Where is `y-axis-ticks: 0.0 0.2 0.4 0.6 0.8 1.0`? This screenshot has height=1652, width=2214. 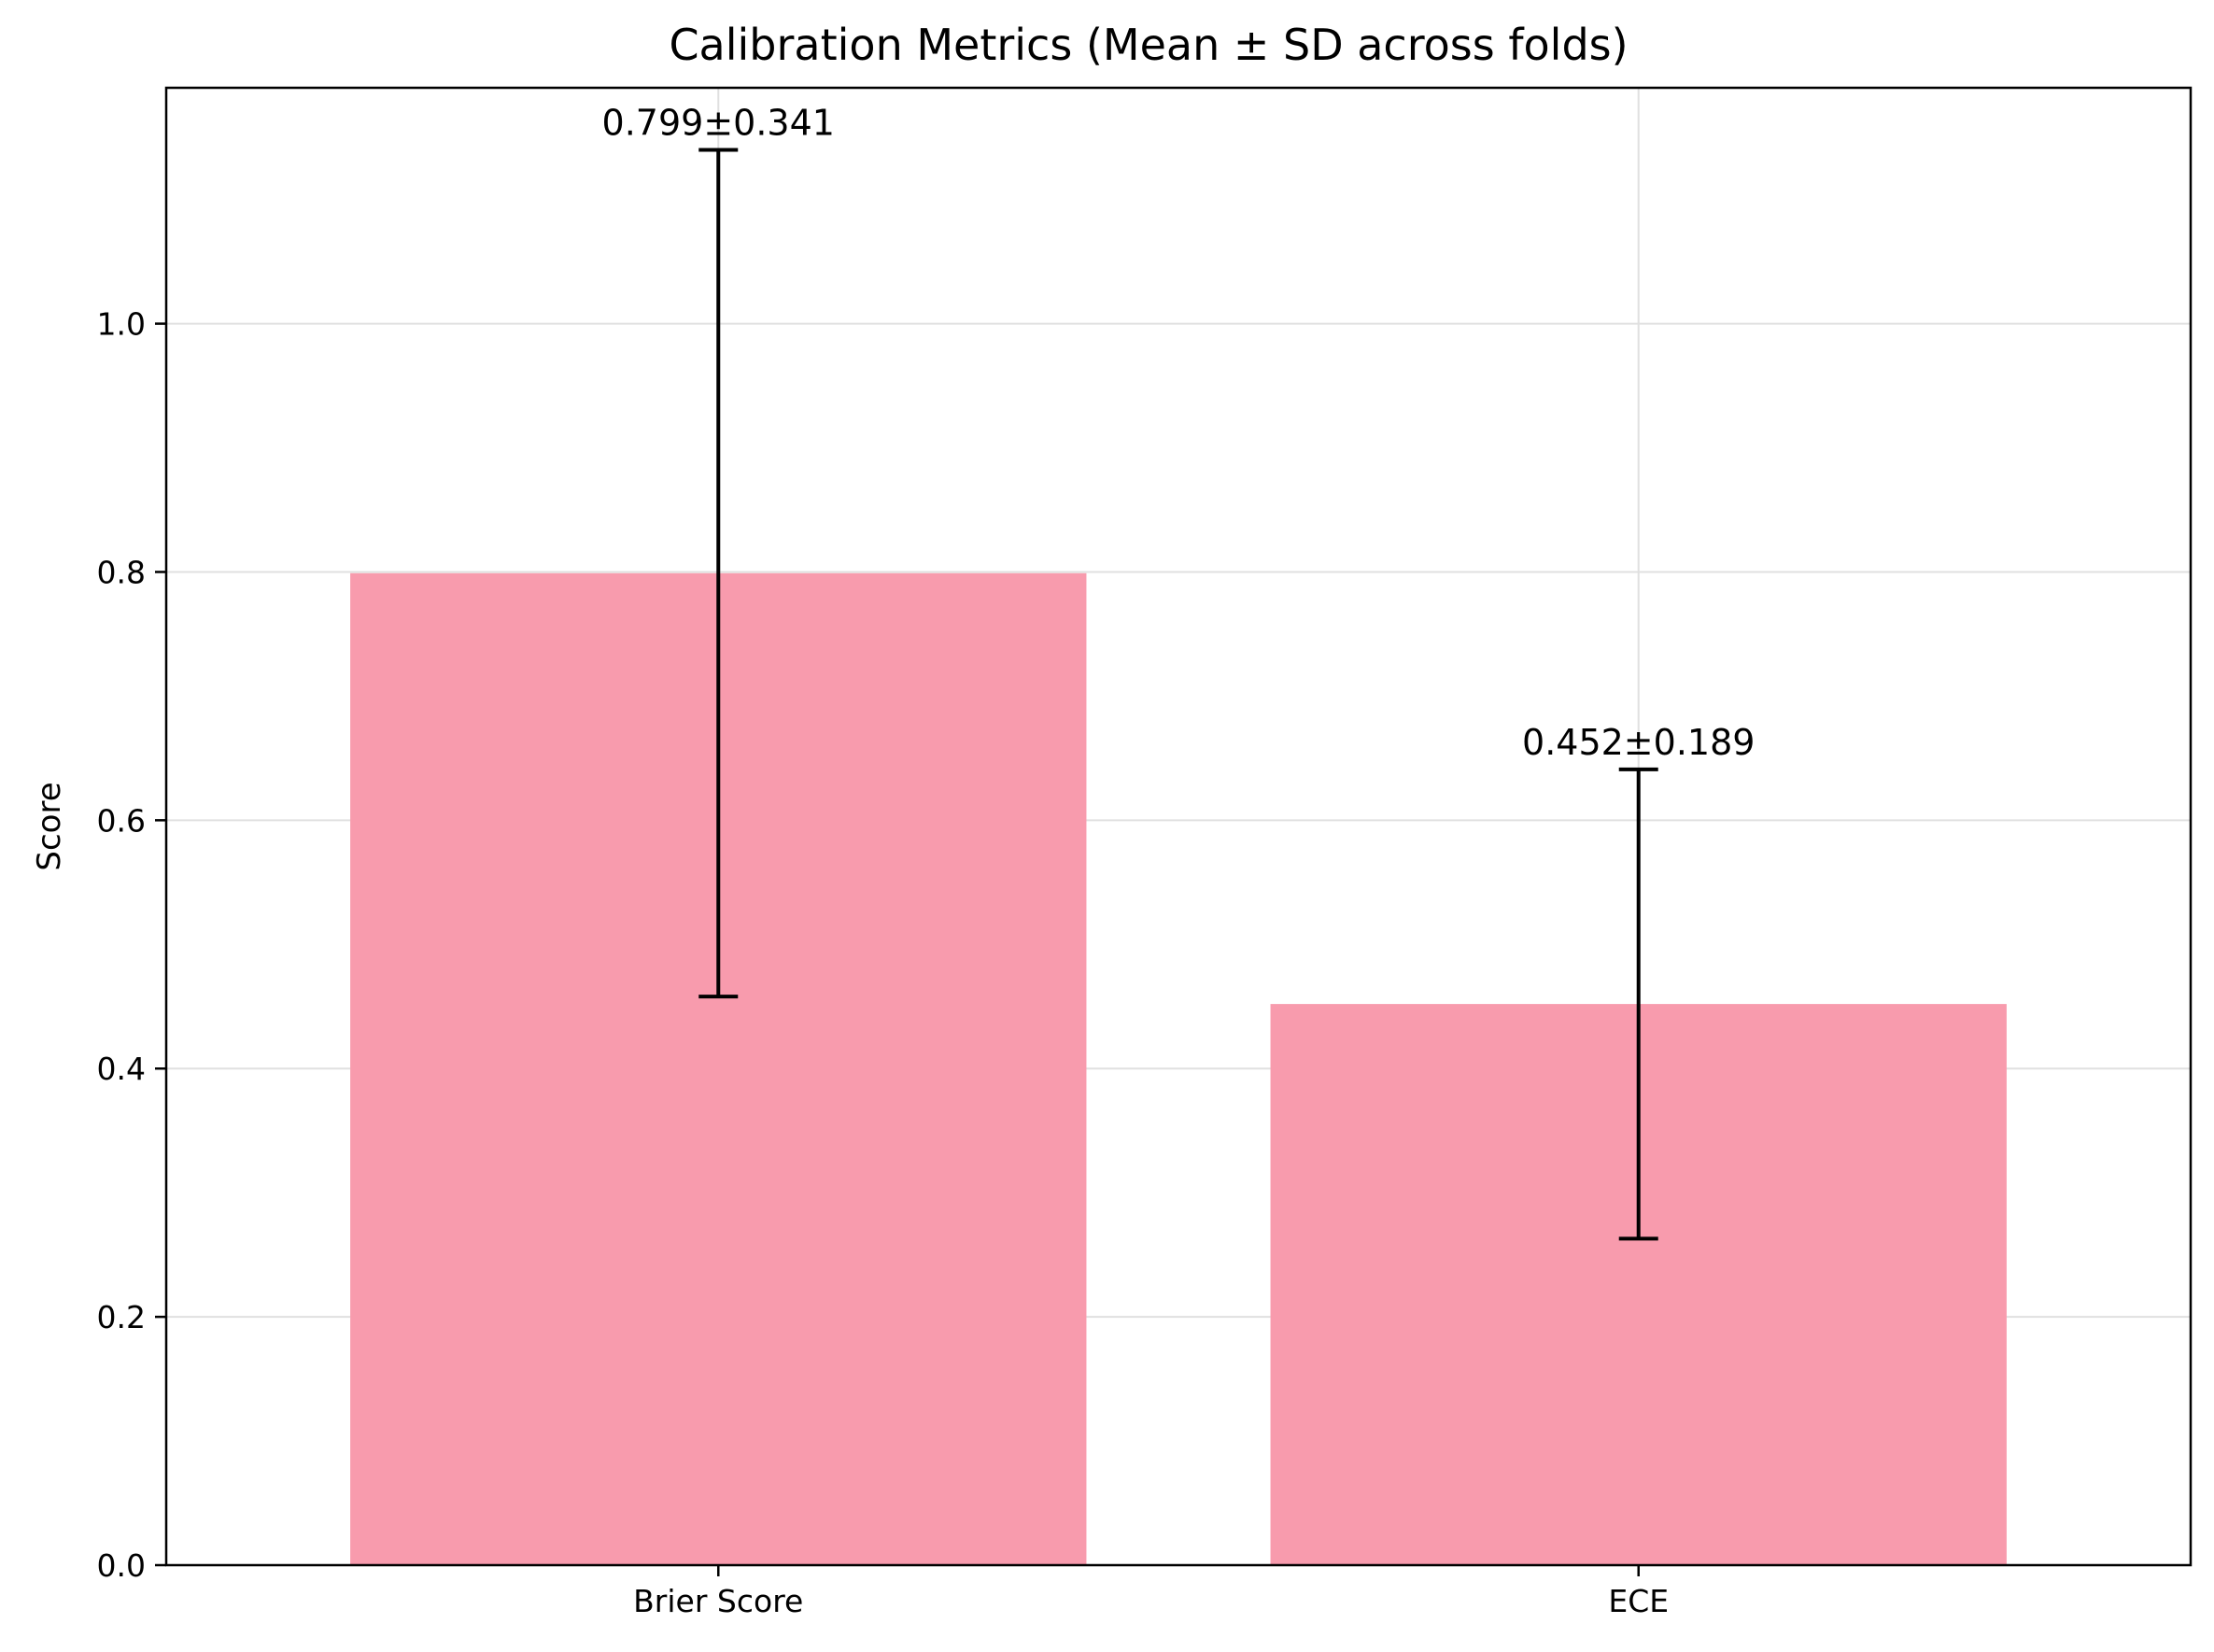
y-axis-ticks: 0.0 0.2 0.4 0.6 0.8 1.0 is located at coordinates (131, 945).